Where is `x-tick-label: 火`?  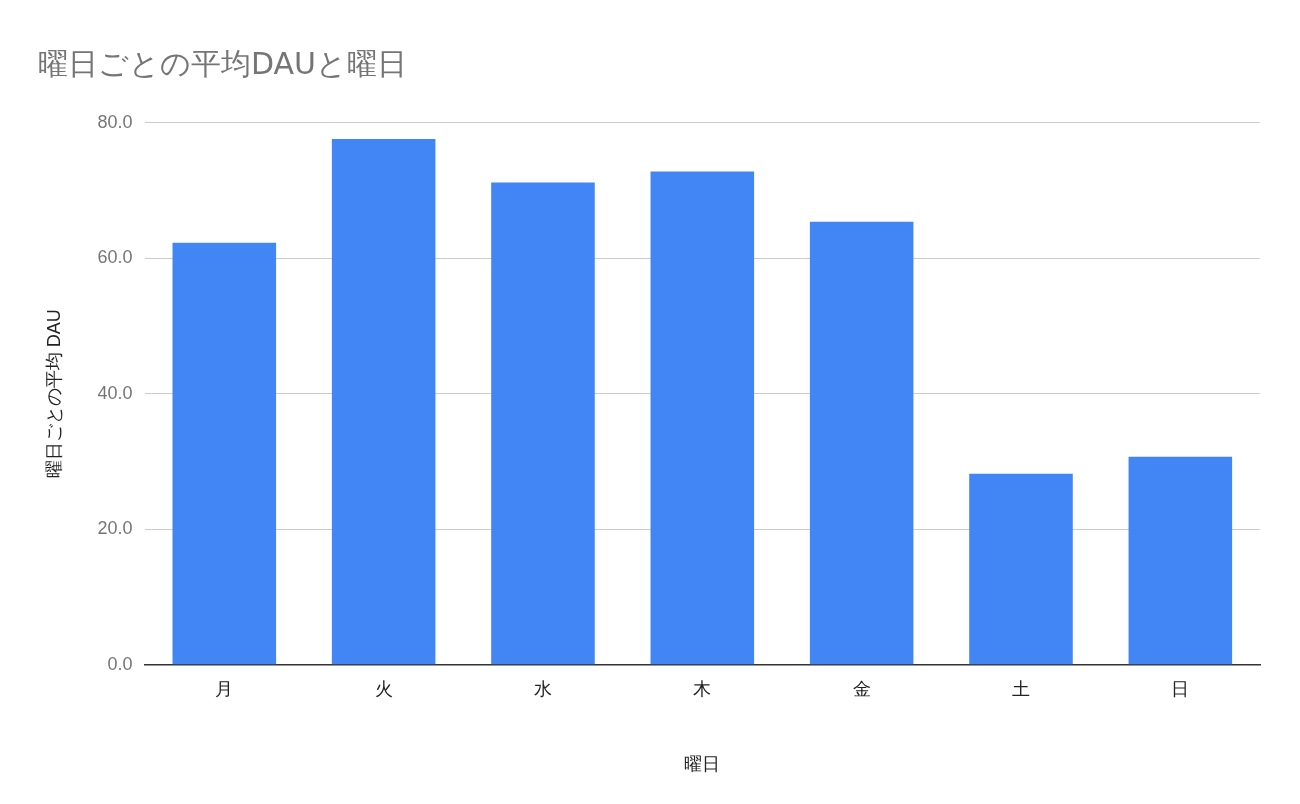 x-tick-label: 火 is located at coordinates (383, 688).